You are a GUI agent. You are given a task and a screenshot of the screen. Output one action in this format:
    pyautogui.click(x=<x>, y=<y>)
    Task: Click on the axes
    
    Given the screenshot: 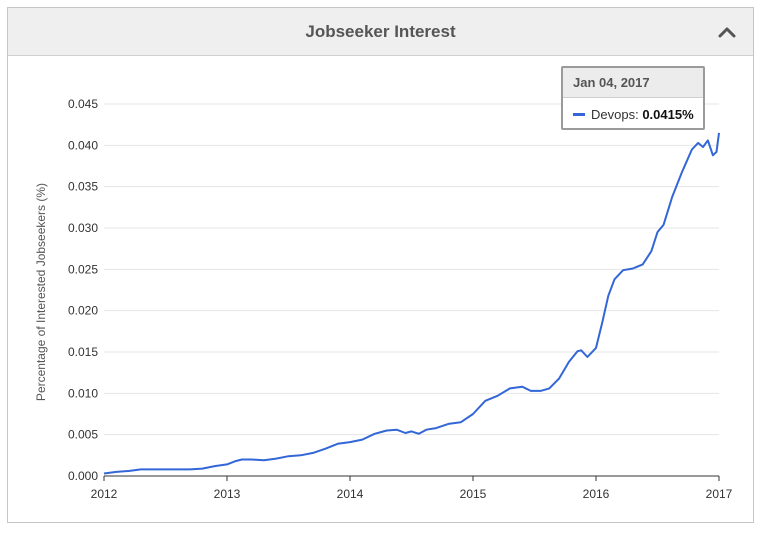 What is the action you would take?
    pyautogui.click(x=411, y=478)
    